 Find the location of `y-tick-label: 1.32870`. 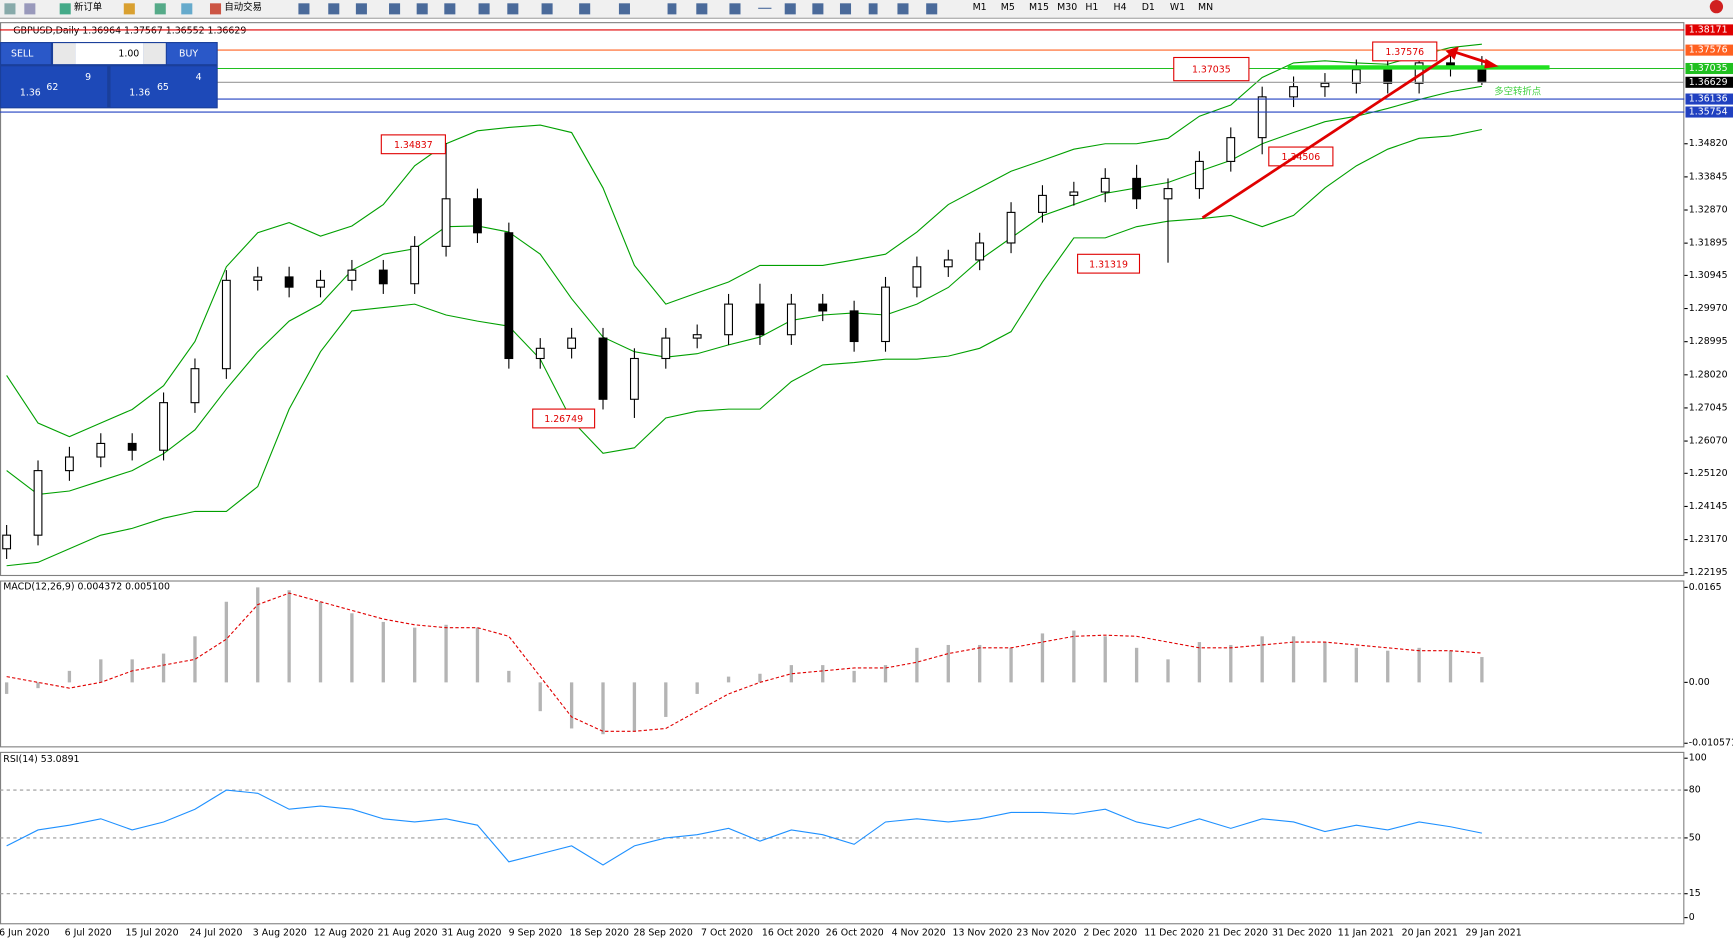

y-tick-label: 1.32870 is located at coordinates (1708, 210).